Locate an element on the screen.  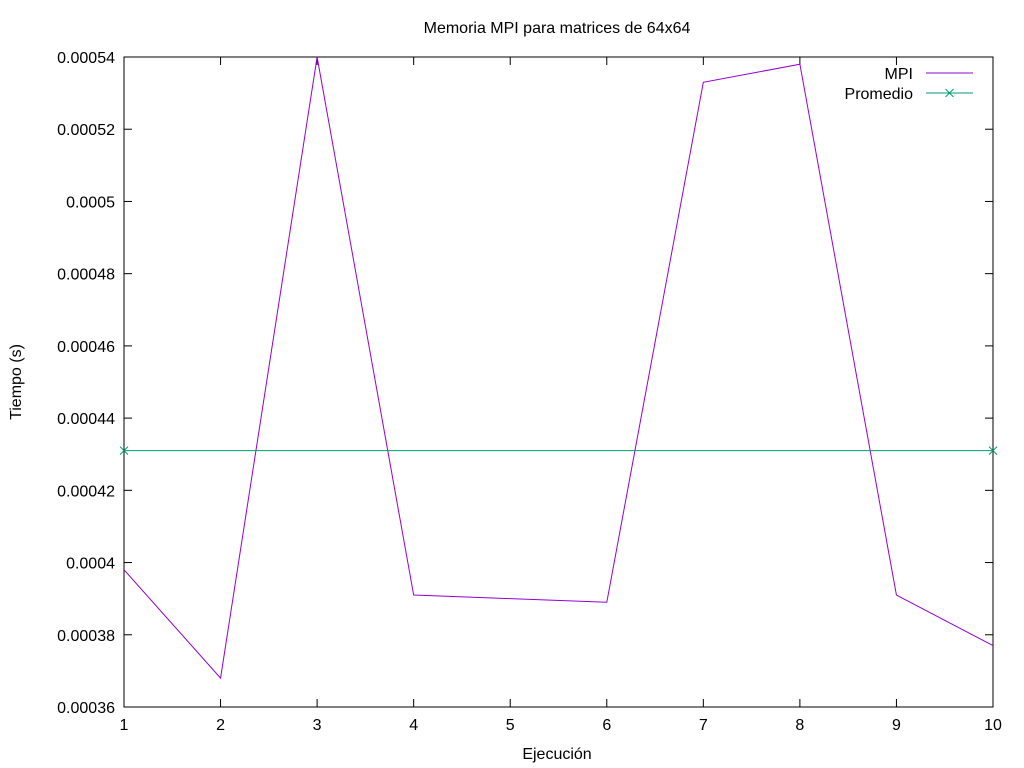
y-tick-label: 0.00048 is located at coordinates (86, 275).